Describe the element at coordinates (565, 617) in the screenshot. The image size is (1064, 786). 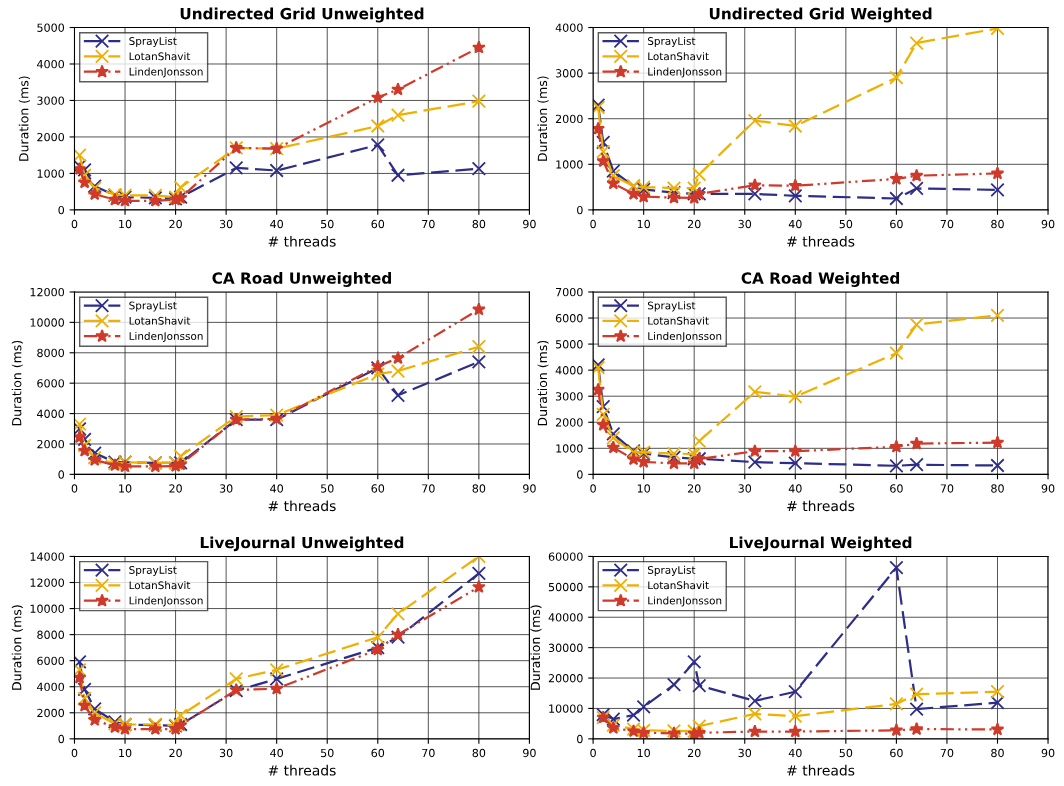
I see `y-tick-label: 40000` at that location.